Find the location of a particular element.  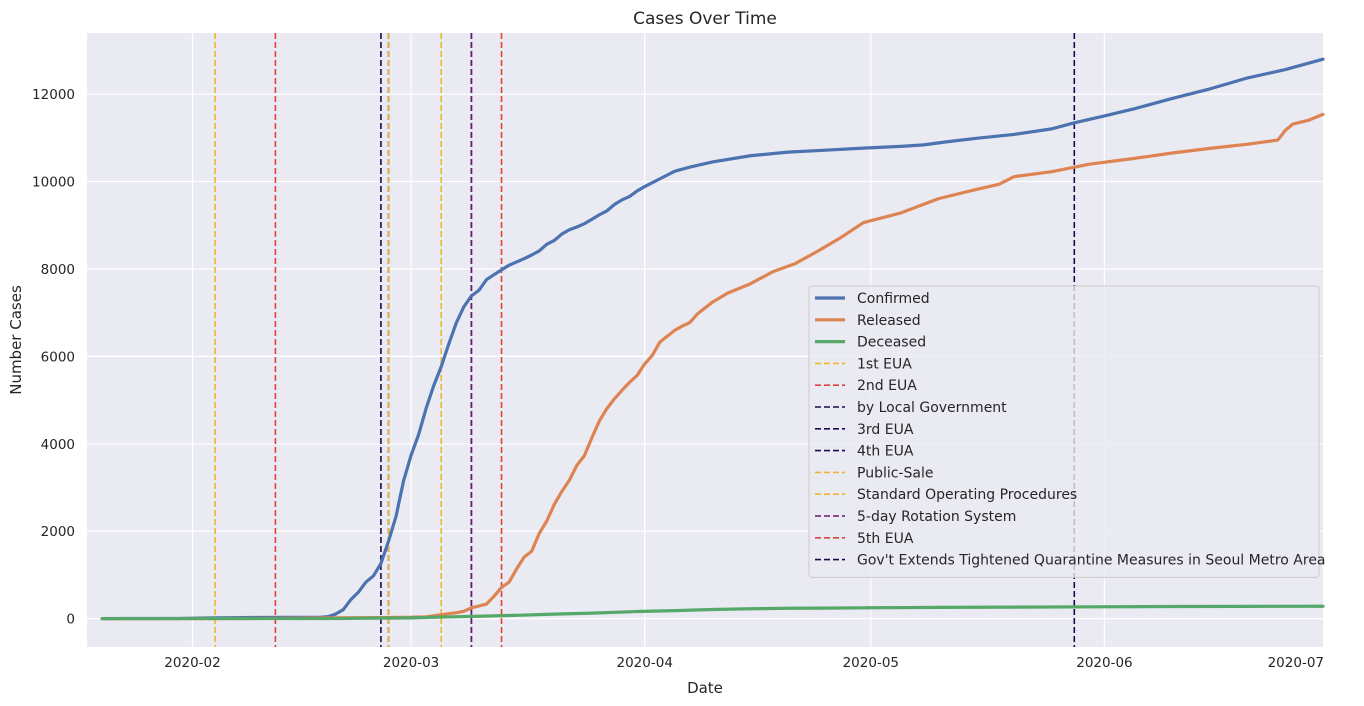

y-tick-label: 6000 is located at coordinates (58, 357).